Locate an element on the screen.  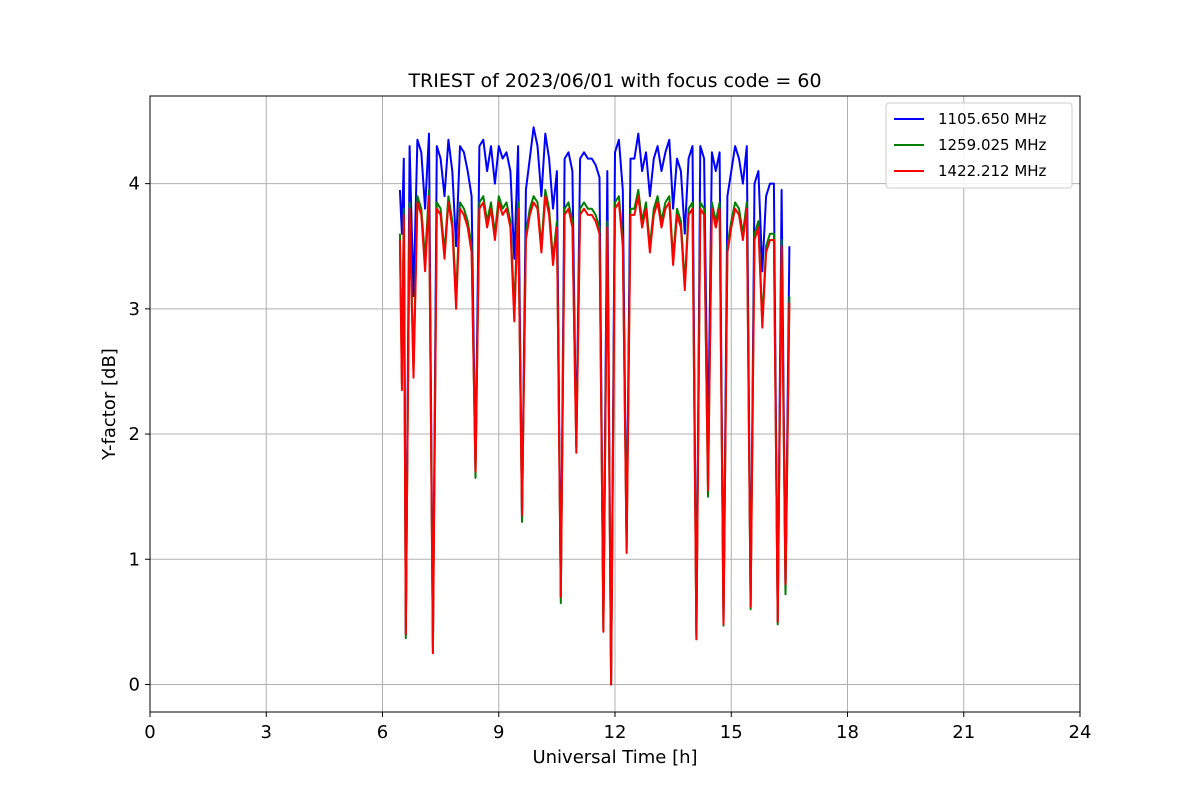
x-tick-label: 0 is located at coordinates (149, 732).